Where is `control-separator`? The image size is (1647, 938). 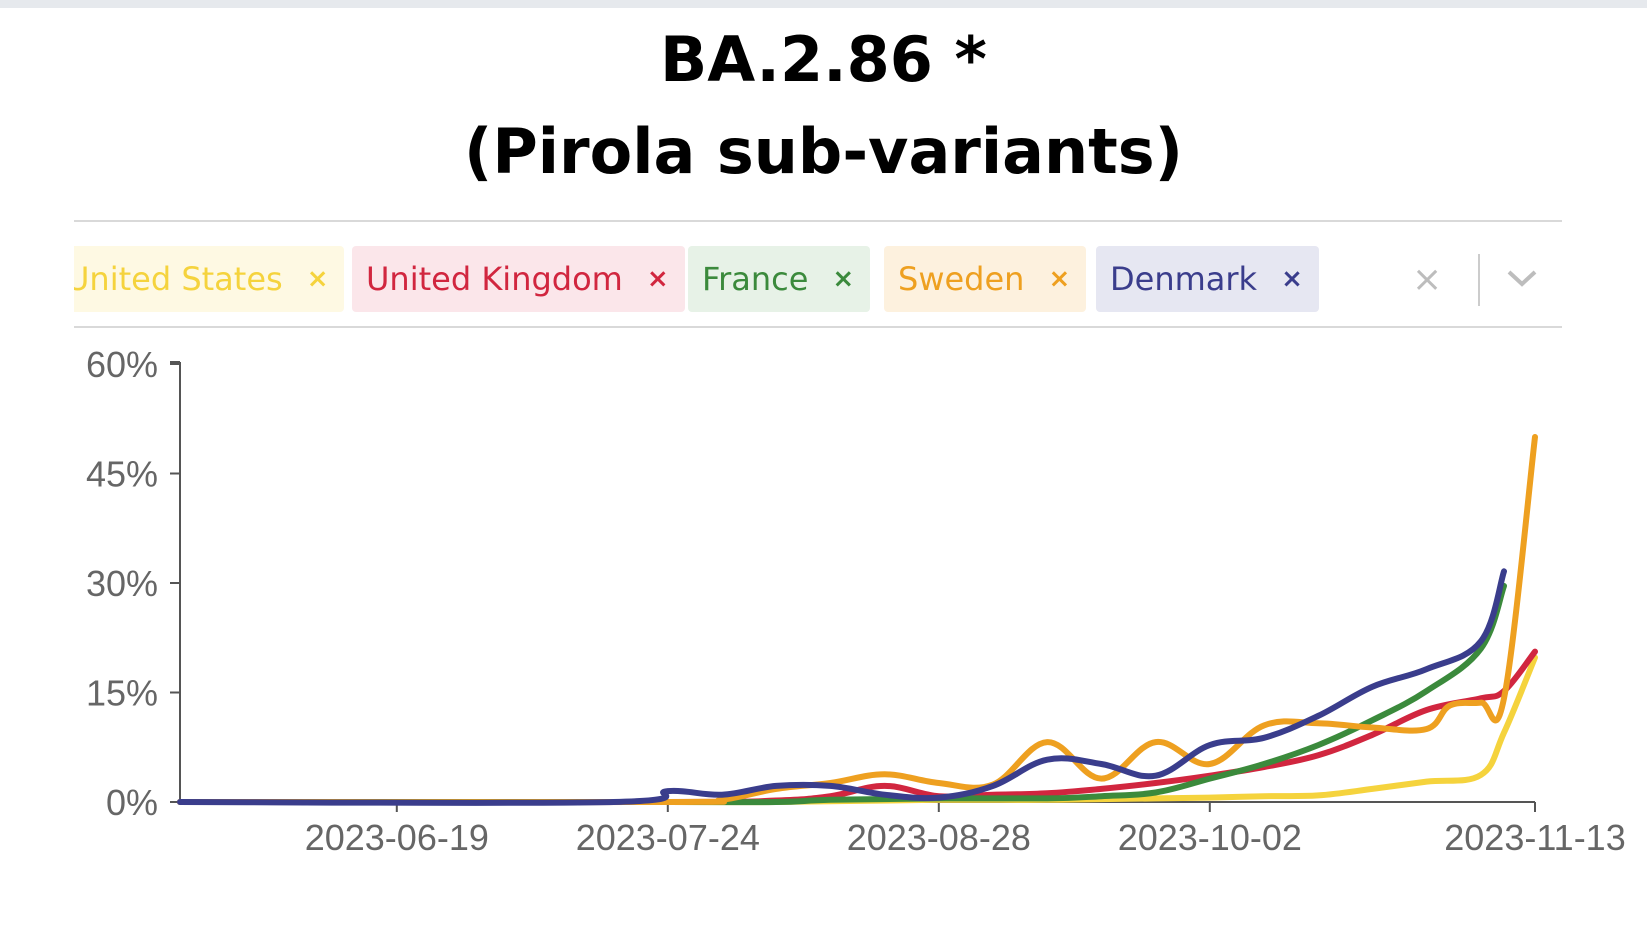 control-separator is located at coordinates (1479, 280).